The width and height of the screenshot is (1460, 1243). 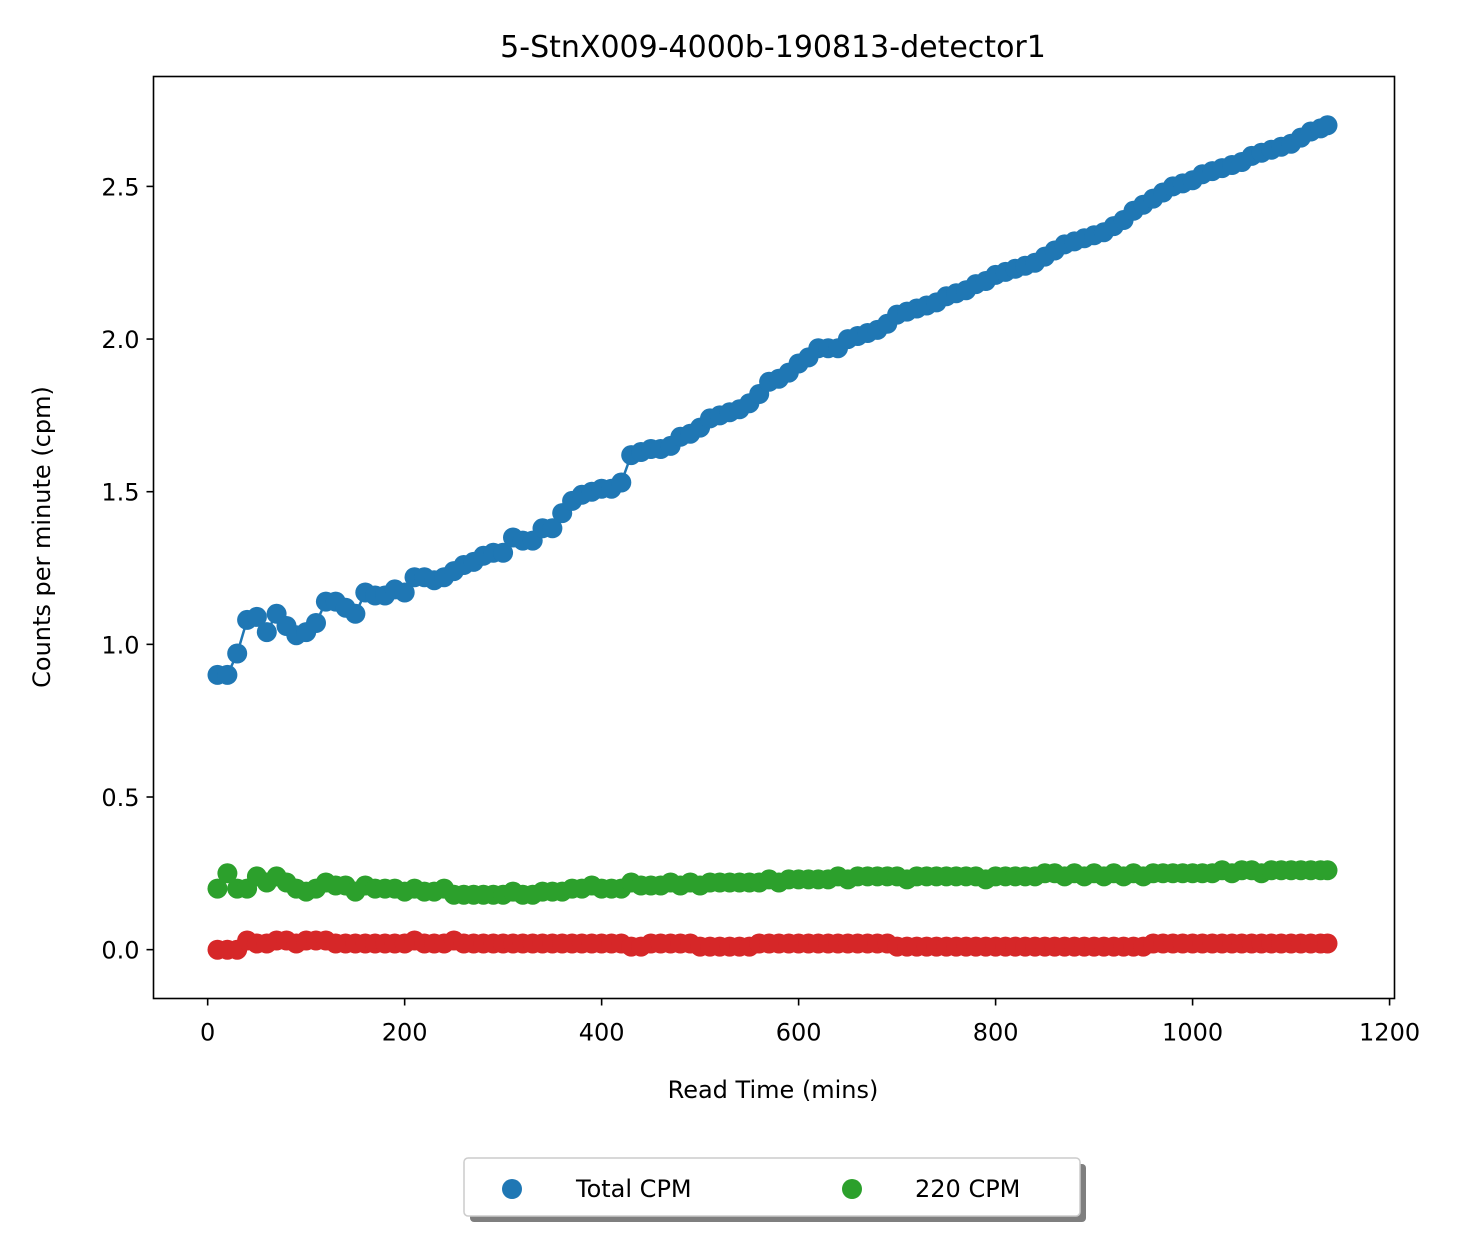 I want to click on series-220-cpm, so click(x=772, y=882).